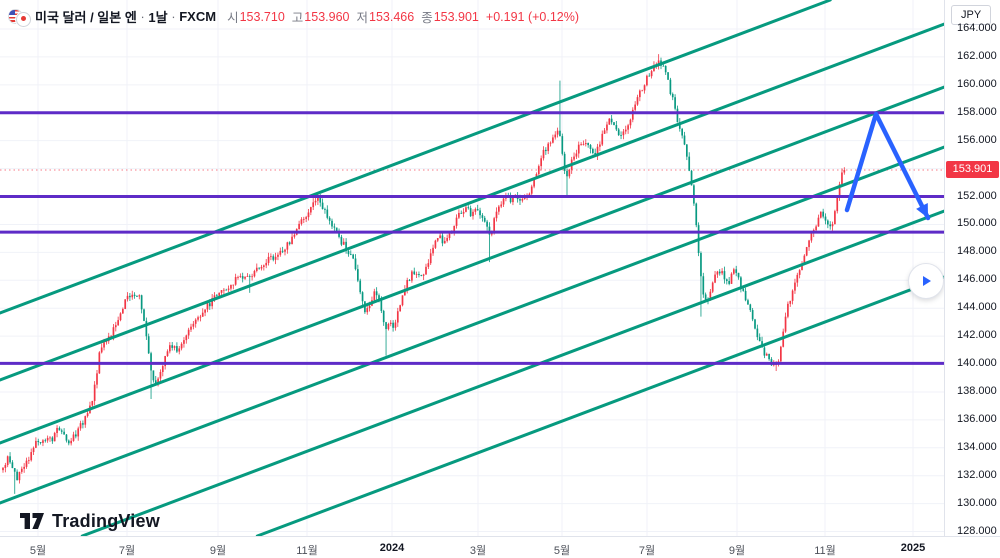 The height and width of the screenshot is (558, 1000). Describe the element at coordinates (353, 16) in the screenshot. I see `ohlc-values: 시 153.710 고 153.960 저 153.466 종 153.901` at that location.